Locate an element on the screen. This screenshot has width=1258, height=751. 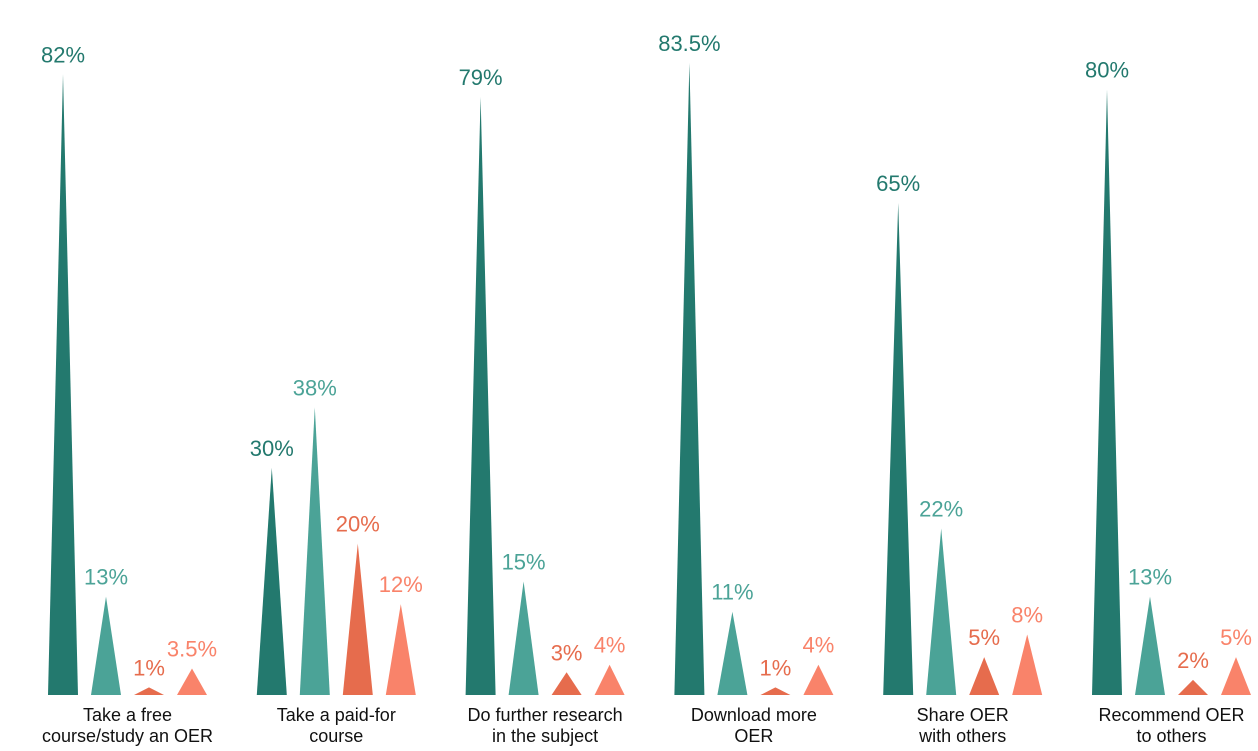
category-label-2-line-1: in the subject is located at coordinates (545, 736).